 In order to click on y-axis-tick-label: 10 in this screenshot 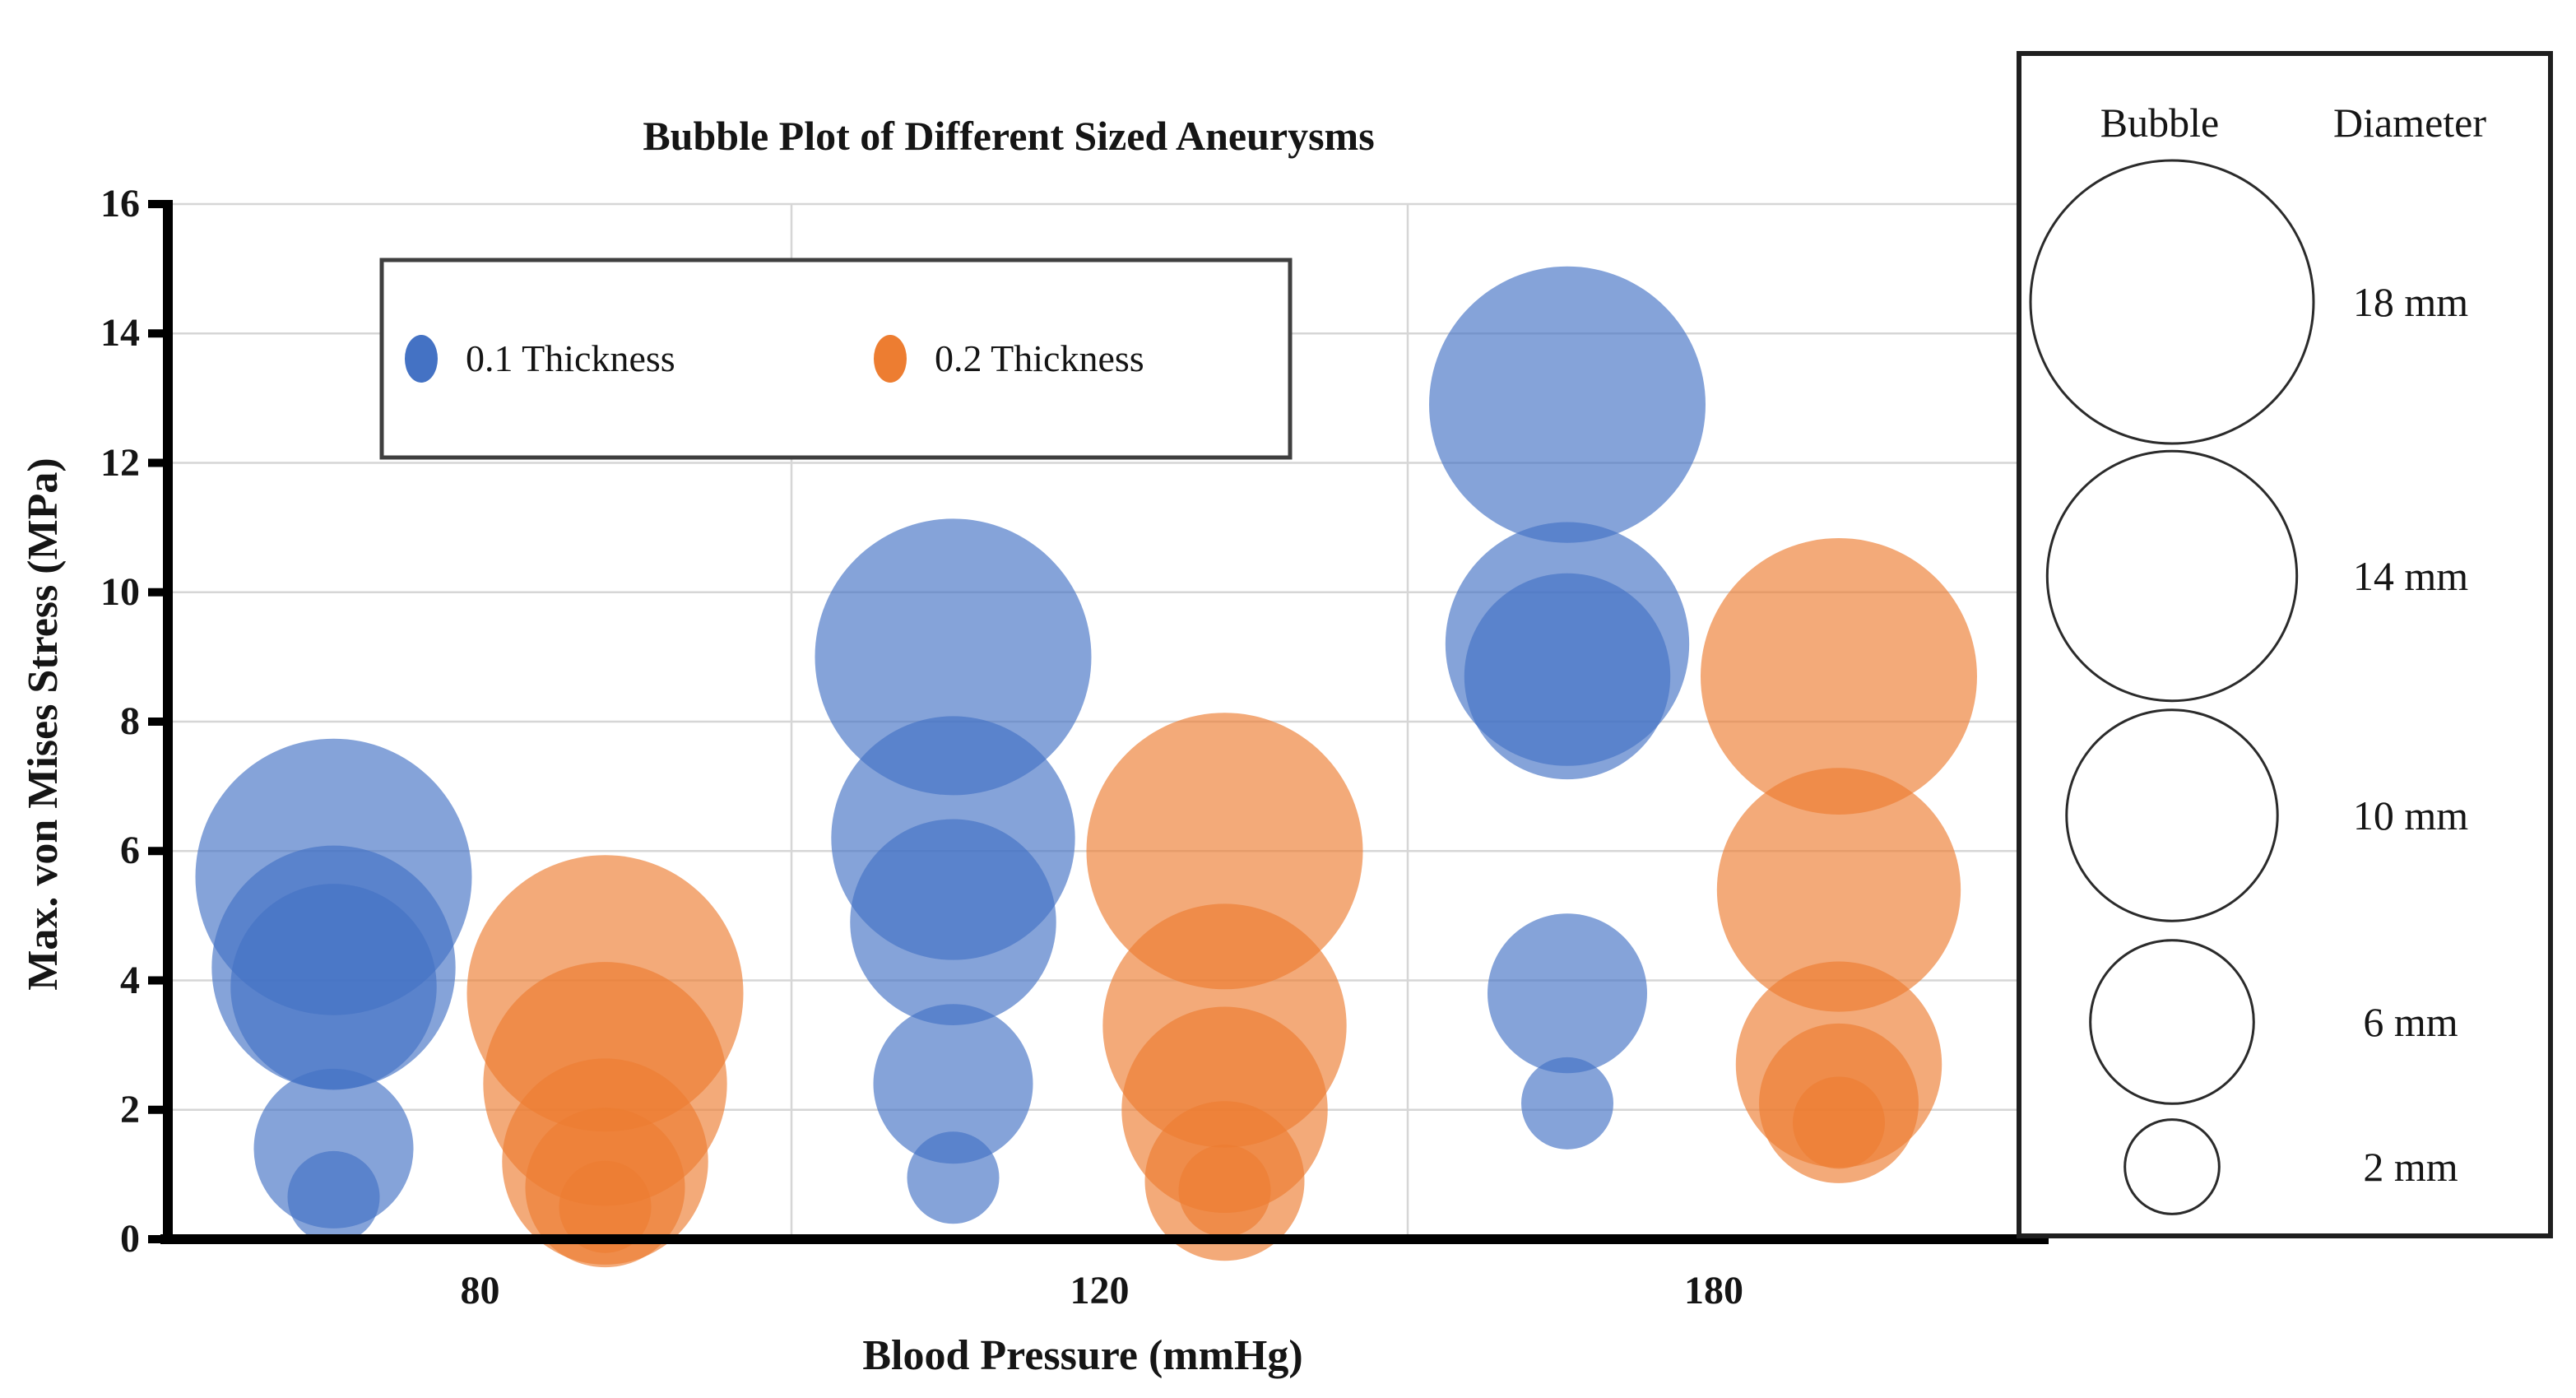, I will do `click(120, 591)`.